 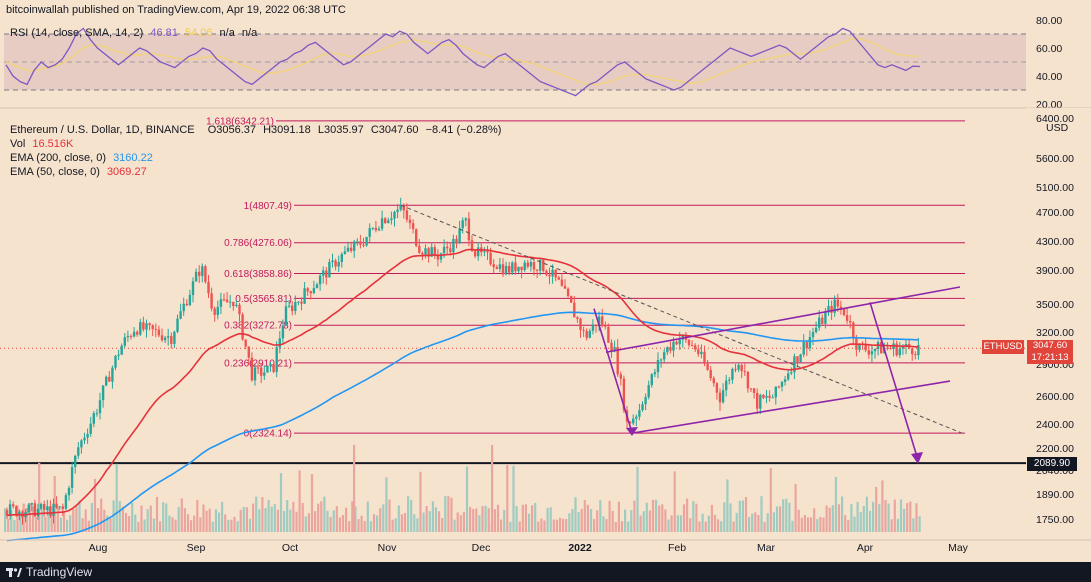 What do you see at coordinates (1052, 464) in the screenshot?
I see `support-level-tag: 2089.90` at bounding box center [1052, 464].